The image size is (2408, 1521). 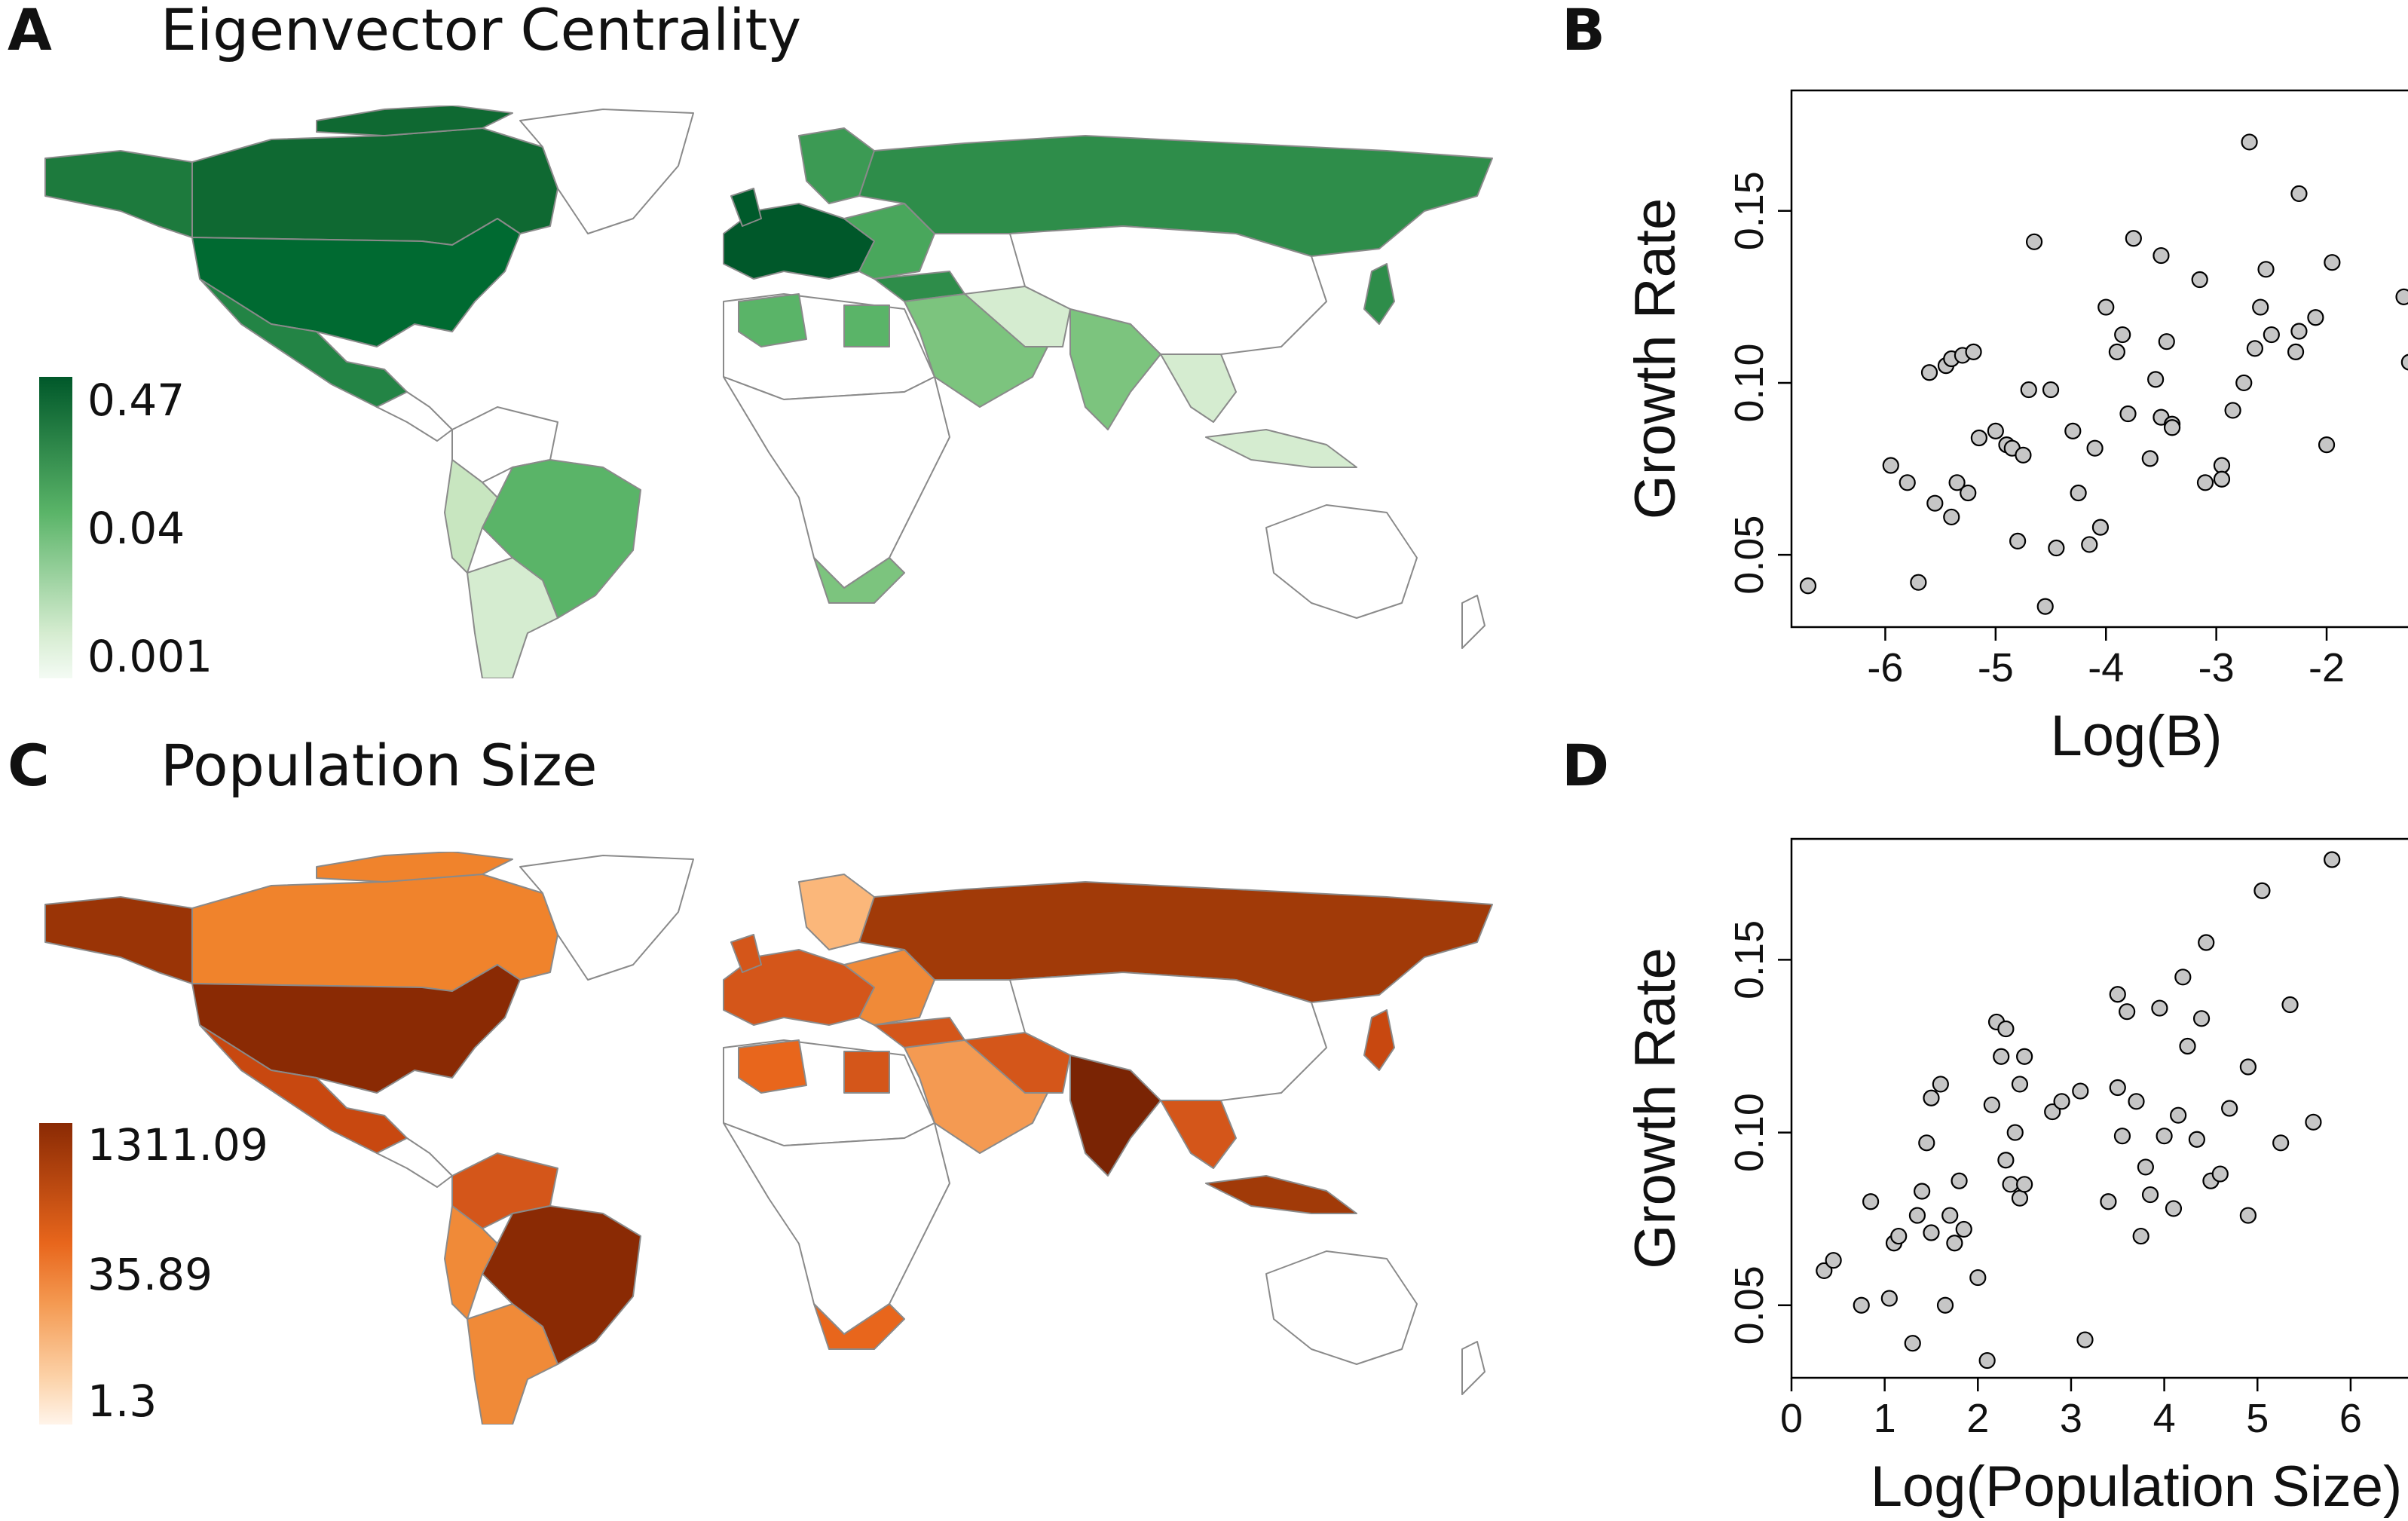 What do you see at coordinates (167, 1274) in the screenshot?
I see `legend-population-size: 1311.09 35.89 1.3` at bounding box center [167, 1274].